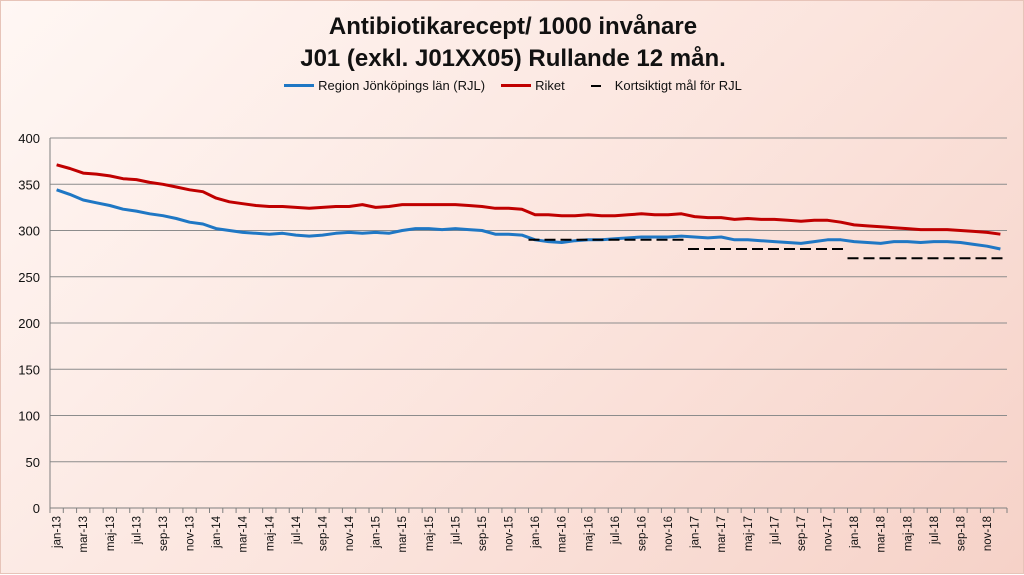  Describe the element at coordinates (563, 534) in the screenshot. I see `x-tick-label: mar-16` at that location.